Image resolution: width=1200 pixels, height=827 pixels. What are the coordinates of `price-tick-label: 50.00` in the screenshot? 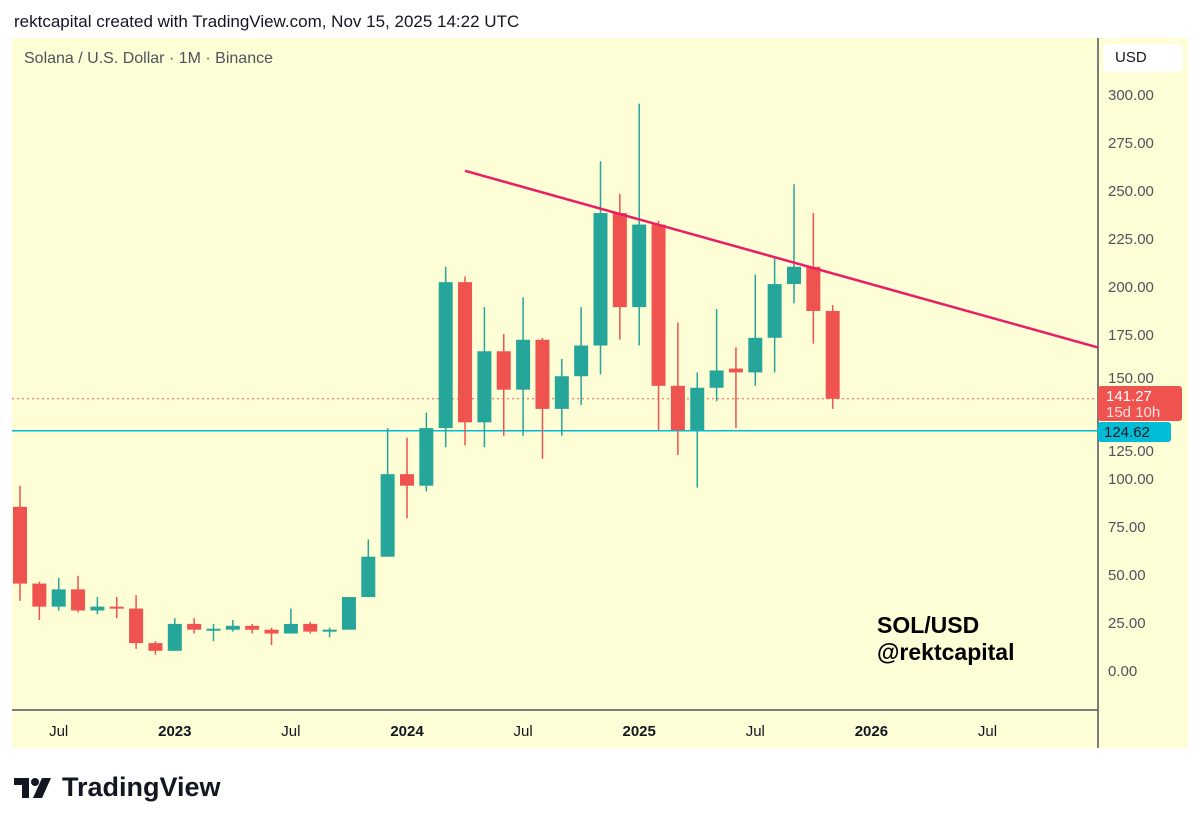 It's located at (1127, 575).